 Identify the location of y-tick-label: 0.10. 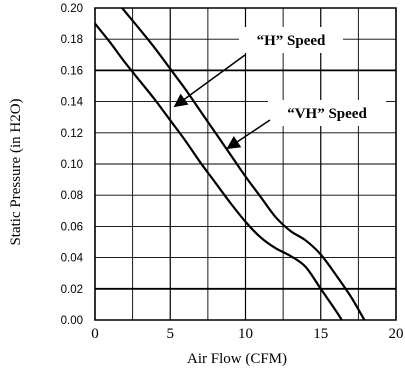
(72, 165).